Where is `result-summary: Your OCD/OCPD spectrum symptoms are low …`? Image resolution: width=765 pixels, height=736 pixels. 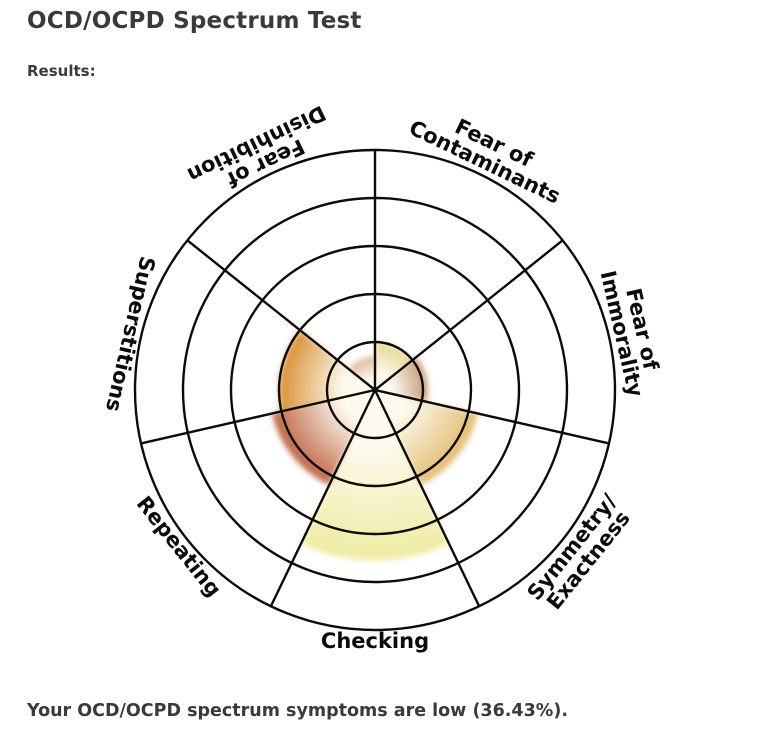 result-summary: Your OCD/OCPD spectrum symptoms are low … is located at coordinates (297, 711).